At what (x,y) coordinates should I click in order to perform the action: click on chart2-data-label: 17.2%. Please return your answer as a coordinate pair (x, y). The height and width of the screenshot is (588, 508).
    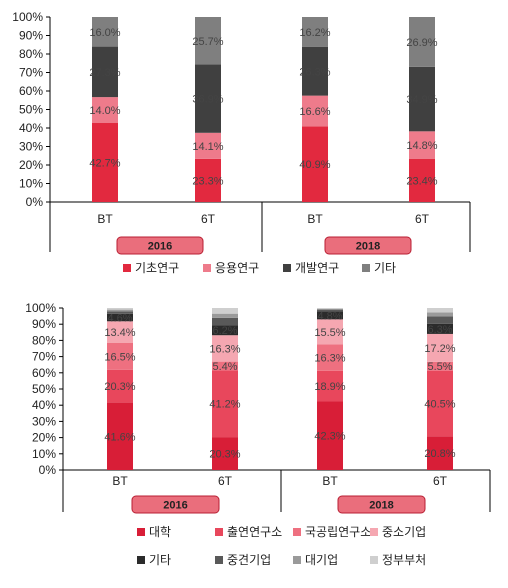
    Looking at the image, I should click on (439, 349).